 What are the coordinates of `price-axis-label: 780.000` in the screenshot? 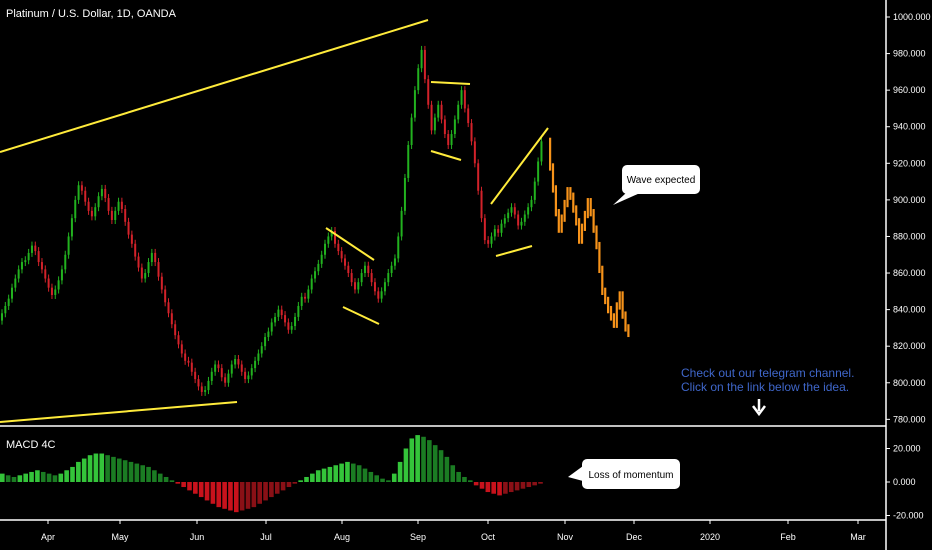 It's located at (909, 419).